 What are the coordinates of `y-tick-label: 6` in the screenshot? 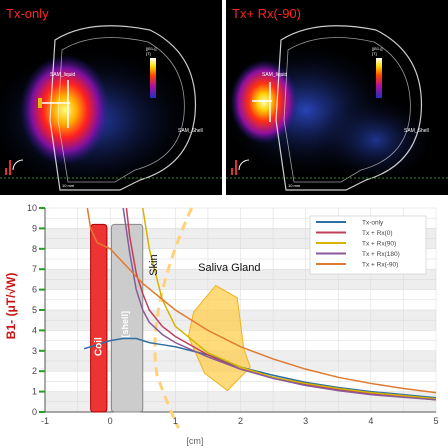 It's located at (34, 290).